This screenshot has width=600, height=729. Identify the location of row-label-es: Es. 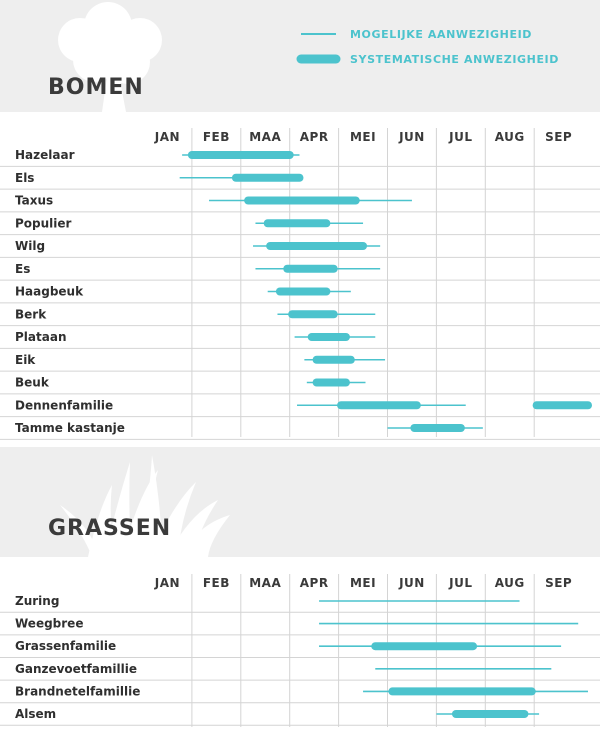
(22, 269).